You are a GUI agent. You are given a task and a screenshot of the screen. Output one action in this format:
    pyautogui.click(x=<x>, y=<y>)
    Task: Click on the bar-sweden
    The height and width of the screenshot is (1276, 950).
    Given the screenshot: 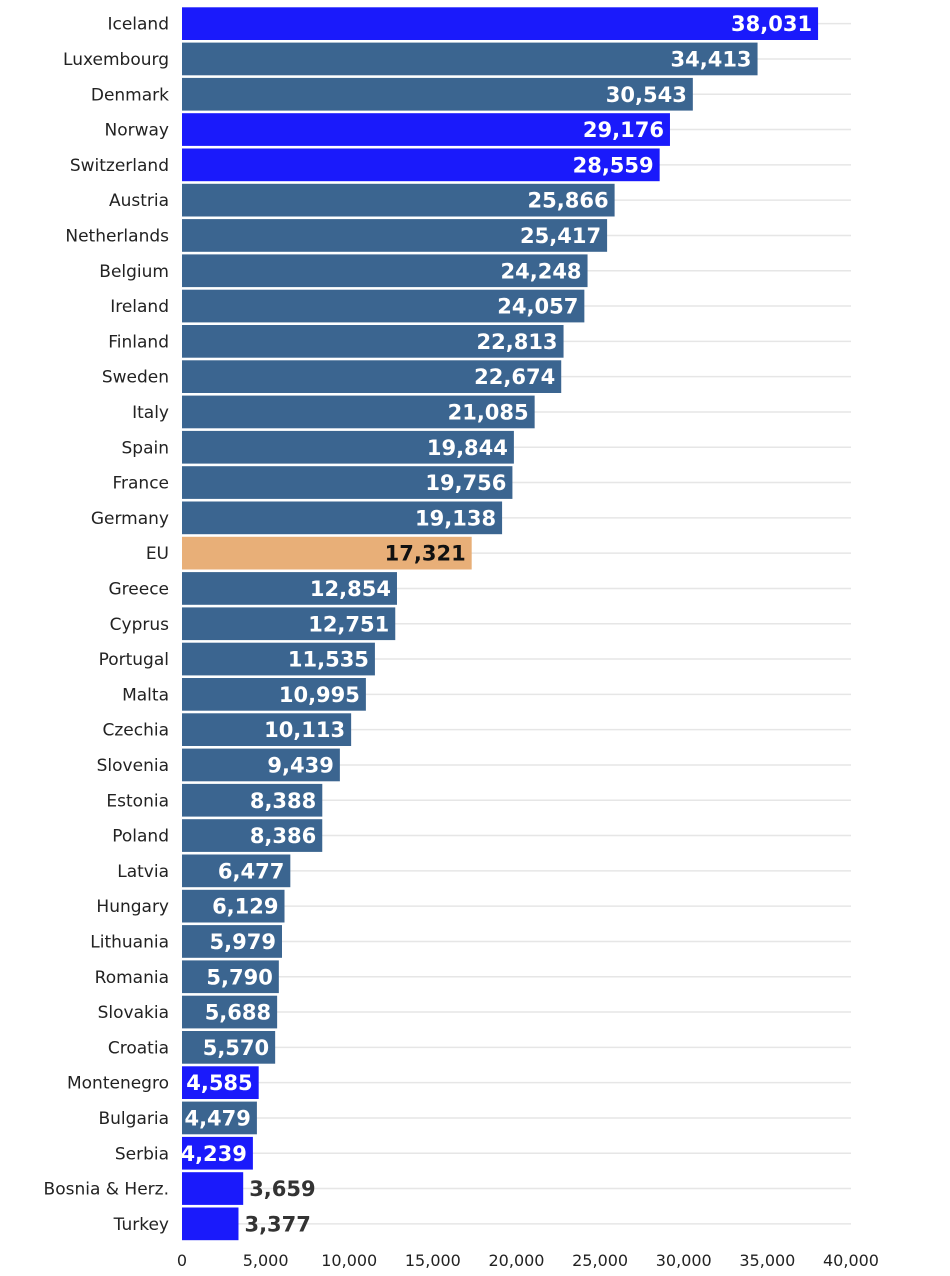 What is the action you would take?
    pyautogui.click(x=372, y=376)
    